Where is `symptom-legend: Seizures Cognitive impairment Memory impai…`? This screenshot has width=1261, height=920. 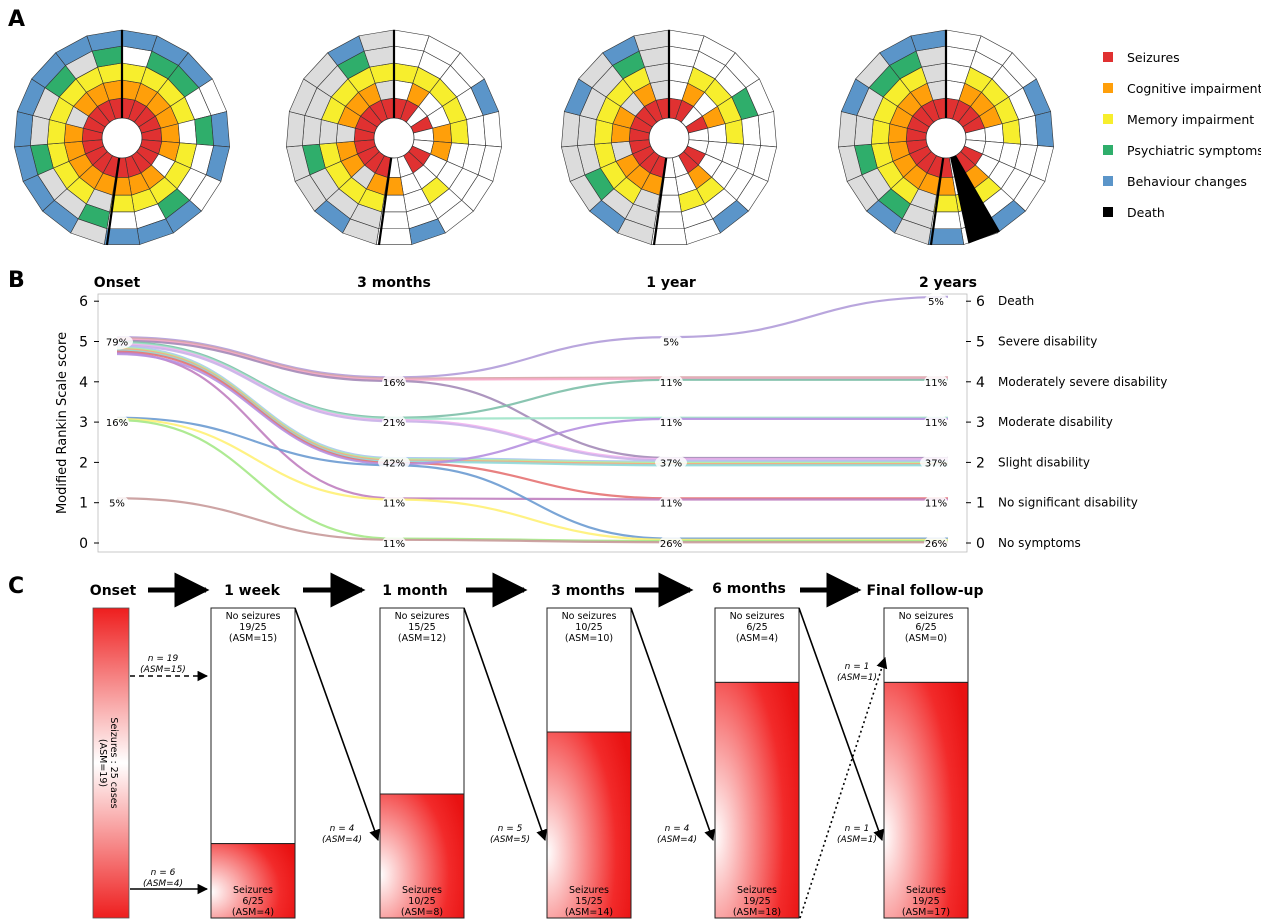
symptom-legend: Seizures Cognitive impairment Memory impai… is located at coordinates (1182, 135).